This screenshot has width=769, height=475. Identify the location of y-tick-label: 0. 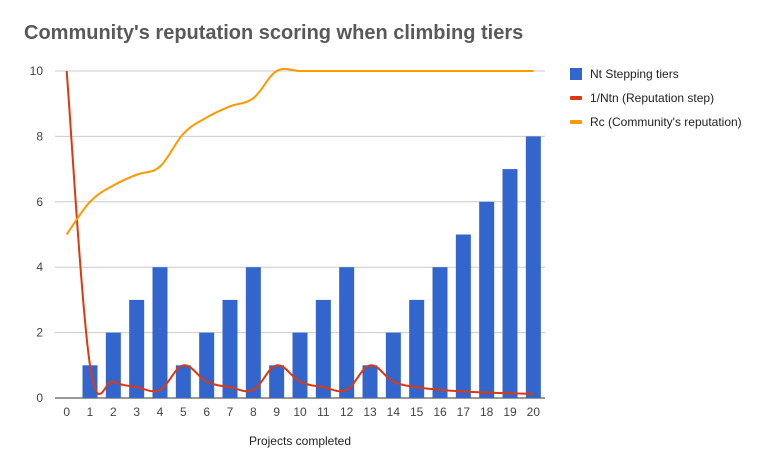
(39, 398).